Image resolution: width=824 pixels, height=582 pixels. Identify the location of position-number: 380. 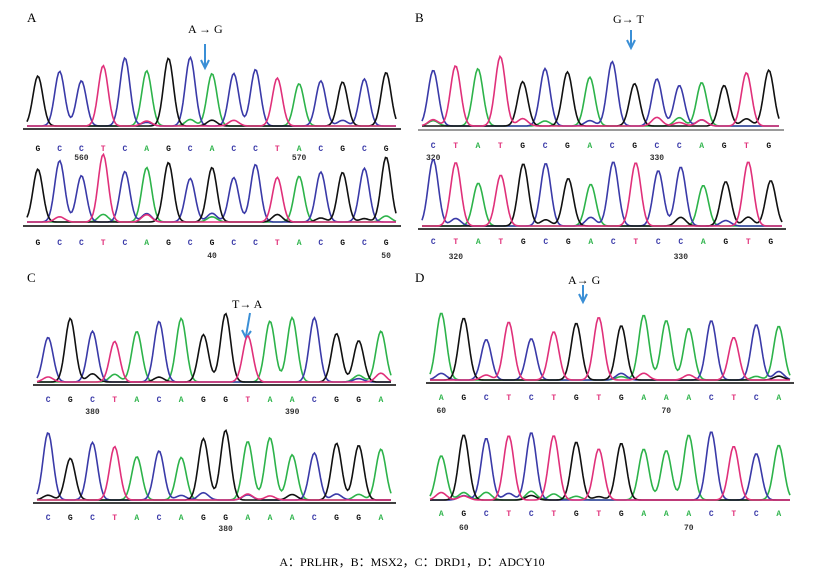
(92, 412).